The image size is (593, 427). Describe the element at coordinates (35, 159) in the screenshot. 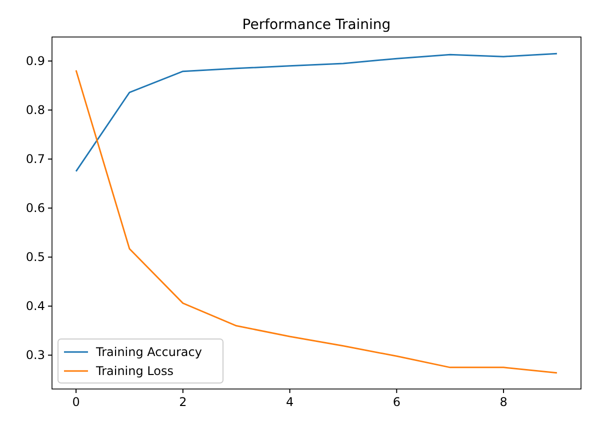

I see `y-tick-label: 0.7` at that location.